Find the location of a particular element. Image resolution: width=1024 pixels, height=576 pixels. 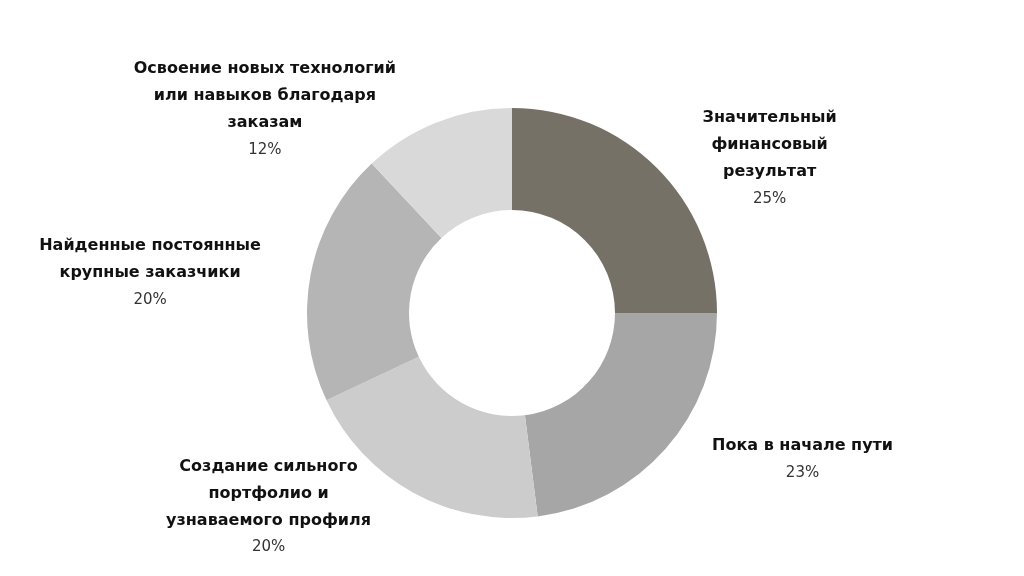

slice-label: Значительный финансовый результат is located at coordinates (769, 144).